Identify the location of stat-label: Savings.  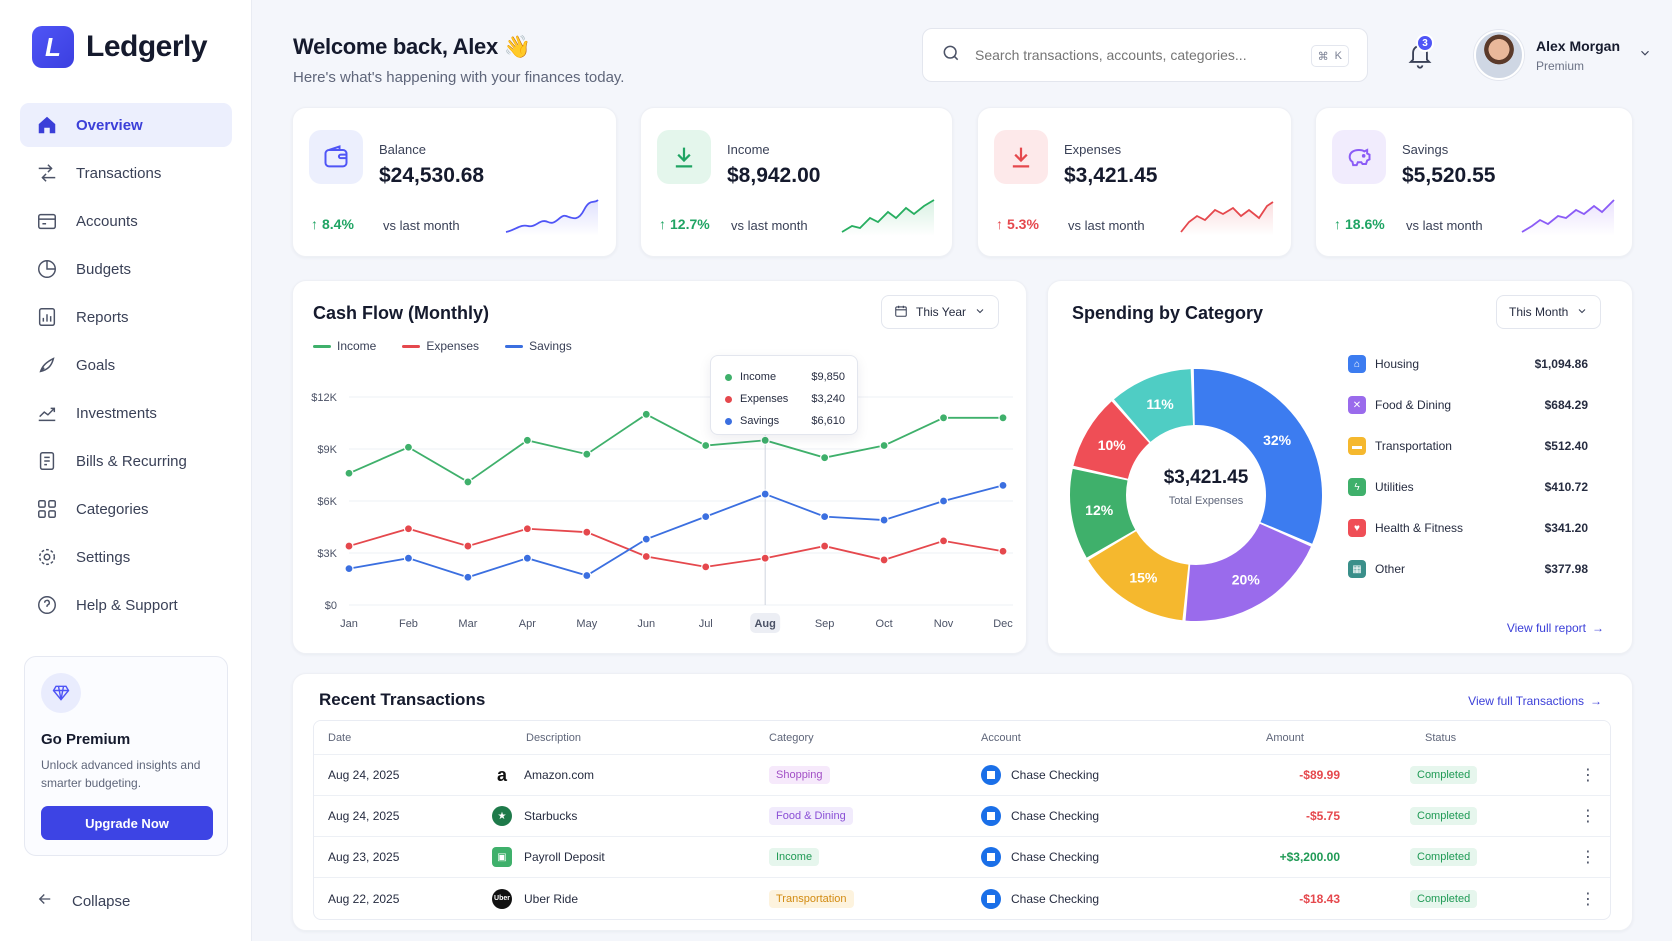
(1425, 149).